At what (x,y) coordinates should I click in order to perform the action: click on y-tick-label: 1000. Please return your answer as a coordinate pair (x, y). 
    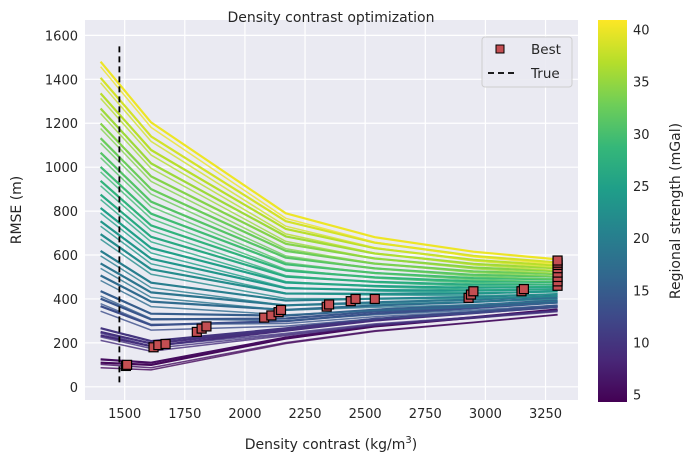
    Looking at the image, I should click on (61, 168).